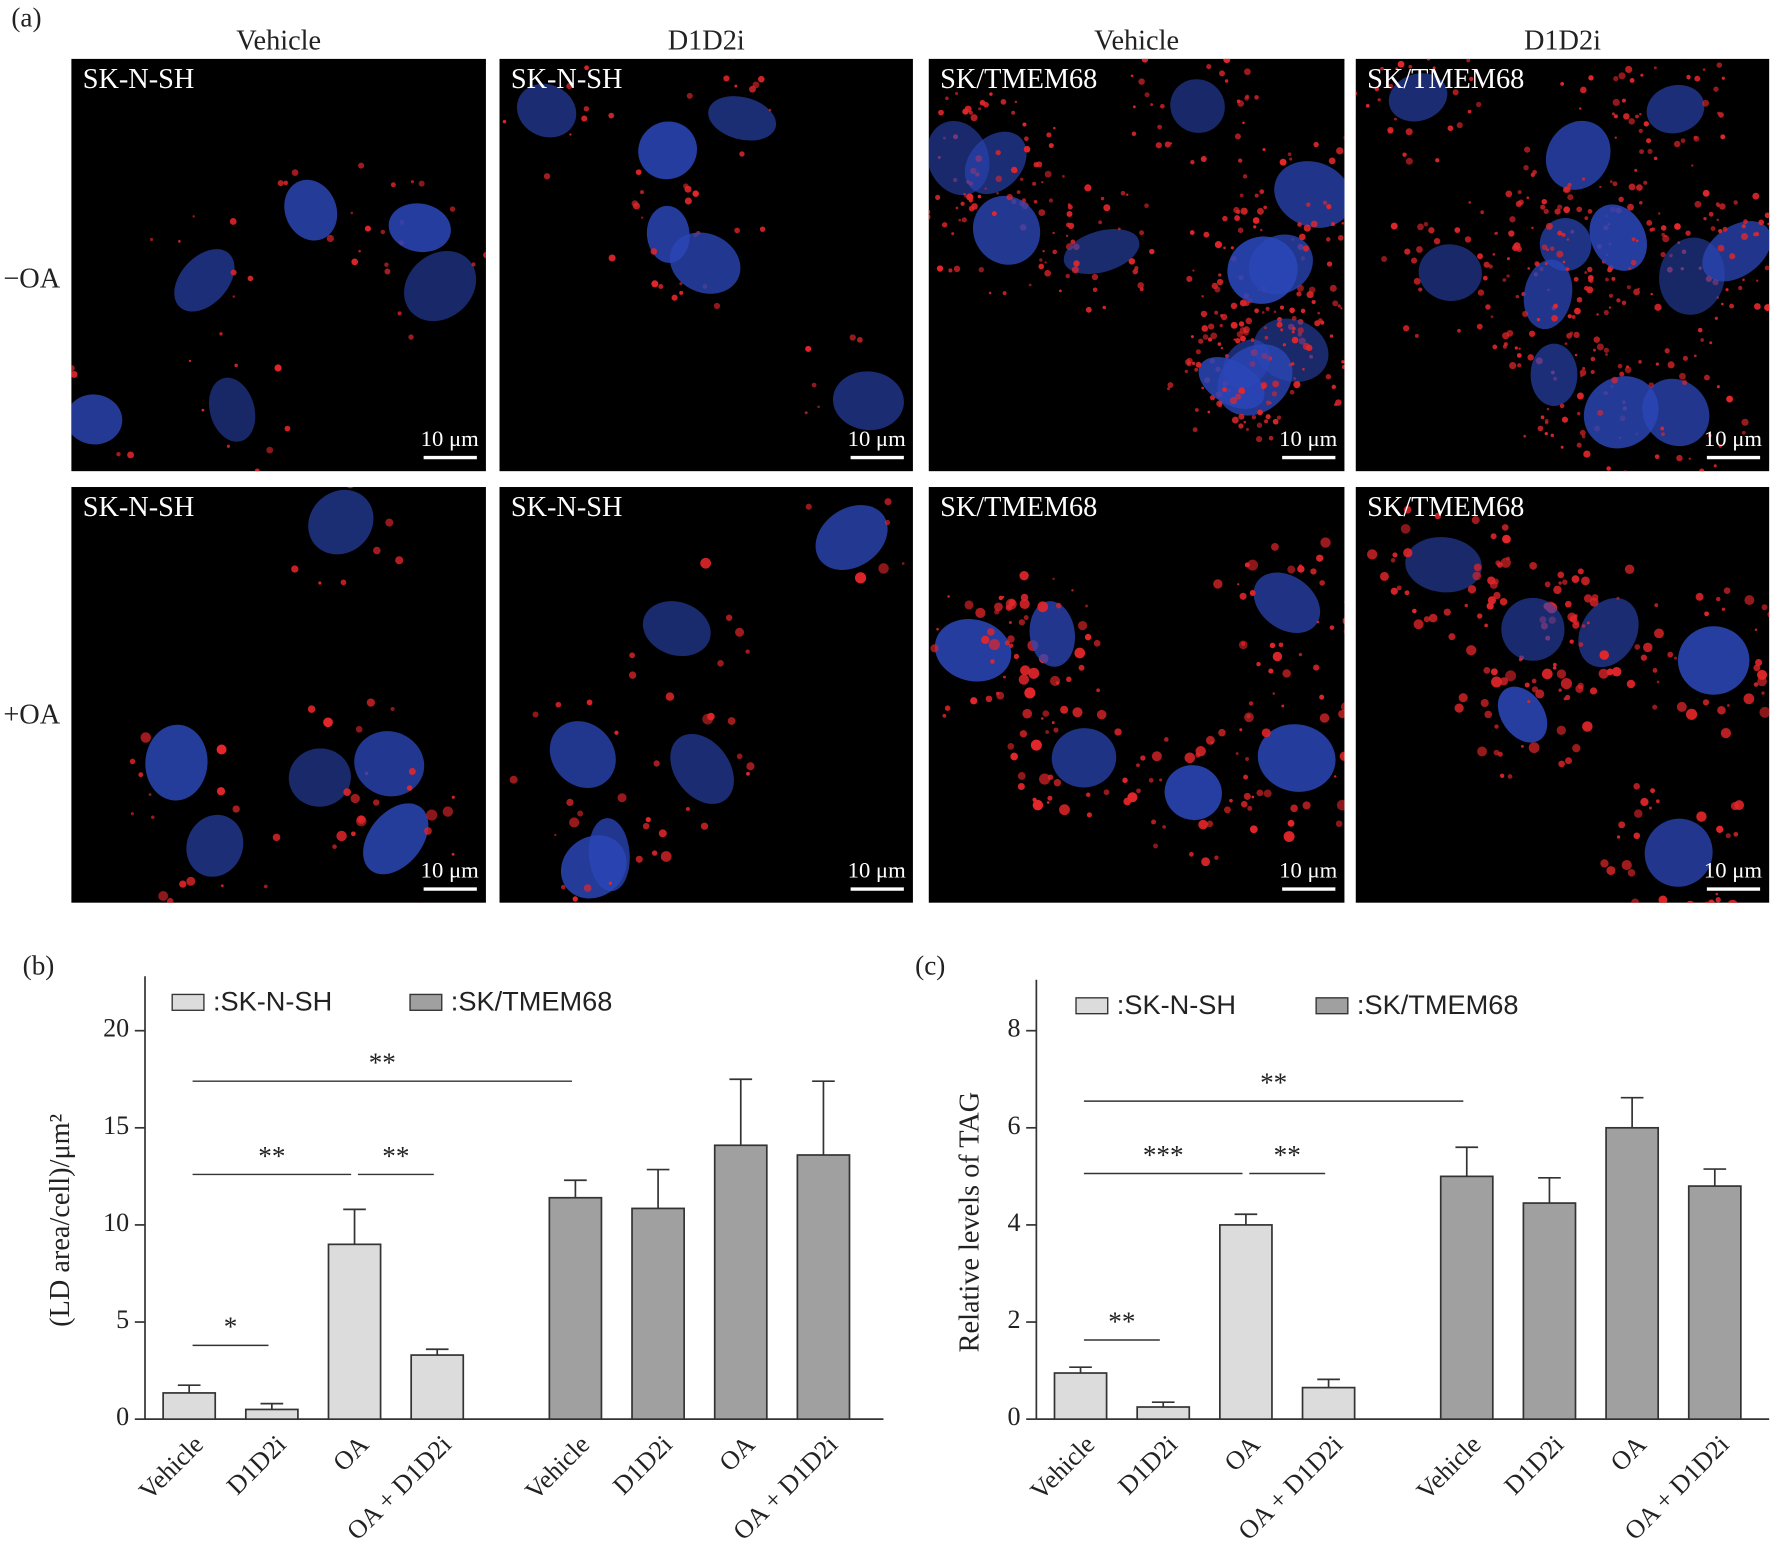  What do you see at coordinates (1136, 695) in the screenshot?
I see `micrograph-bg` at bounding box center [1136, 695].